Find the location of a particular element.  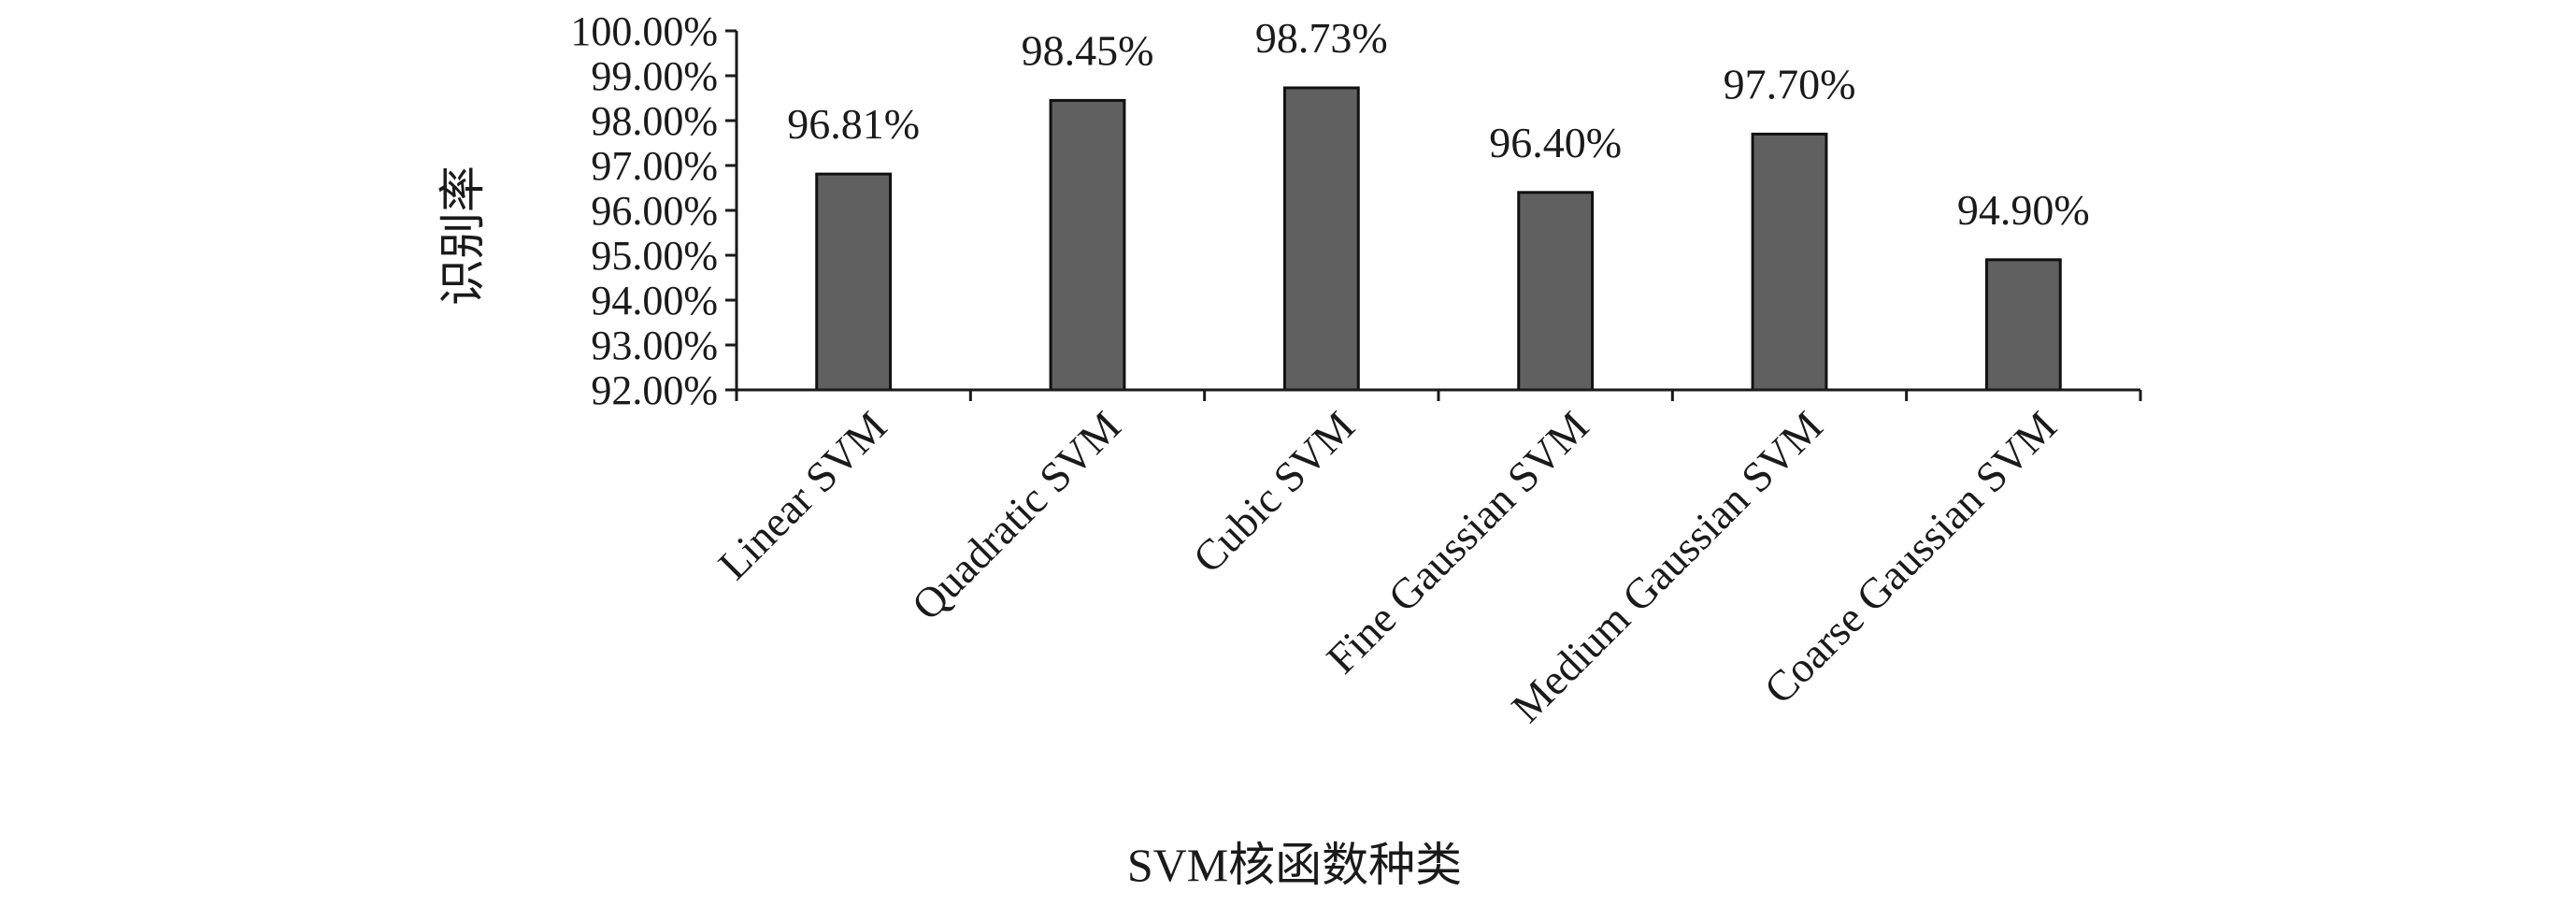

data-labels: 96.81% 98.45% 98.73% 96.40% 97.70% 94.90% is located at coordinates (1438, 124).